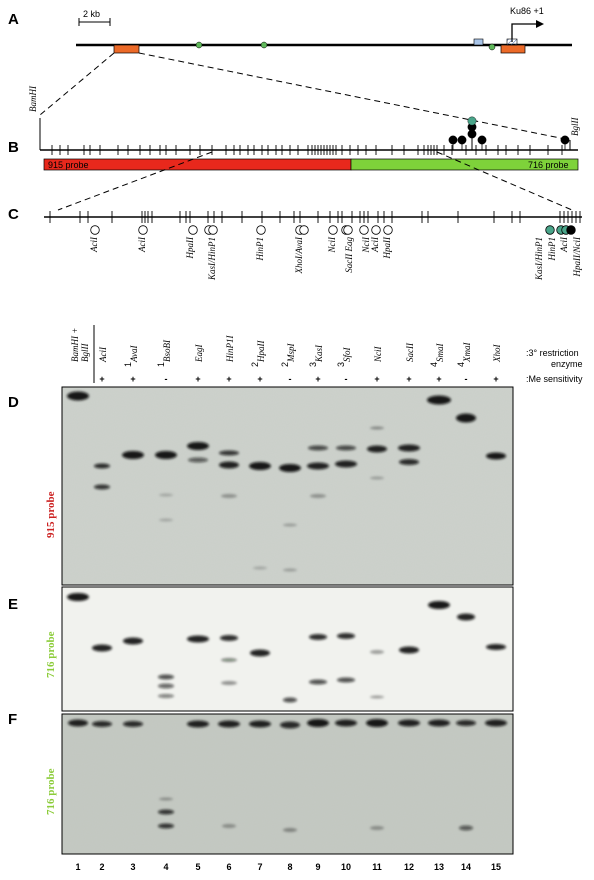  Describe the element at coordinates (230, 349) in the screenshot. I see `lane-enzyme-label: HinP1I` at that location.